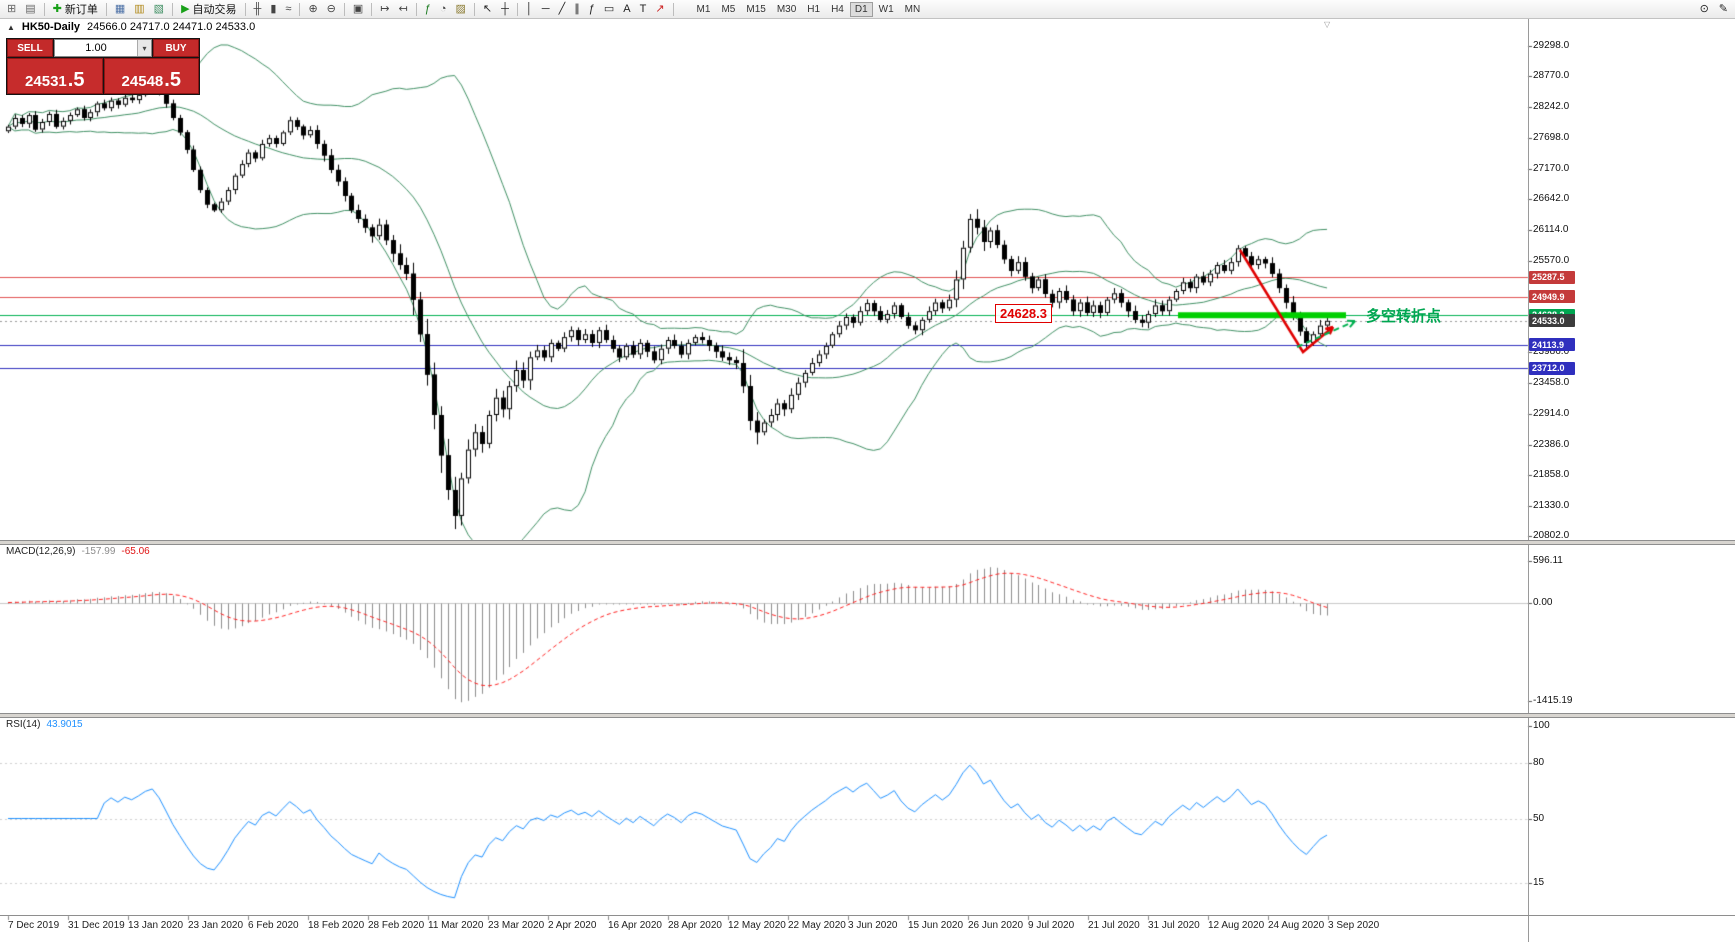 The height and width of the screenshot is (942, 1735). What do you see at coordinates (755, 9) in the screenshot?
I see `timeframe-m15: M15` at bounding box center [755, 9].